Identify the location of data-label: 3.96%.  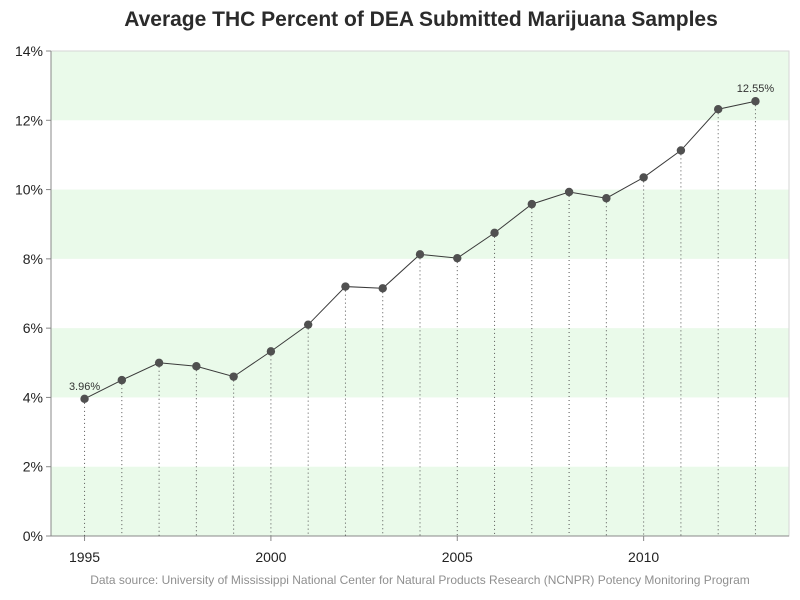
(84, 387).